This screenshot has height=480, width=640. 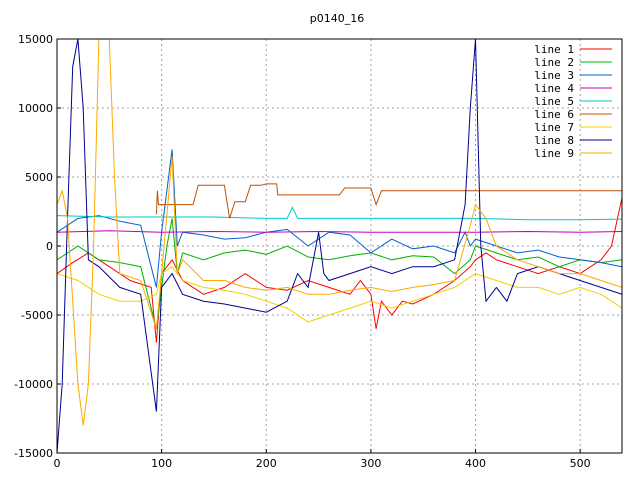 I want to click on legend-label: line 1, so click(x=554, y=49).